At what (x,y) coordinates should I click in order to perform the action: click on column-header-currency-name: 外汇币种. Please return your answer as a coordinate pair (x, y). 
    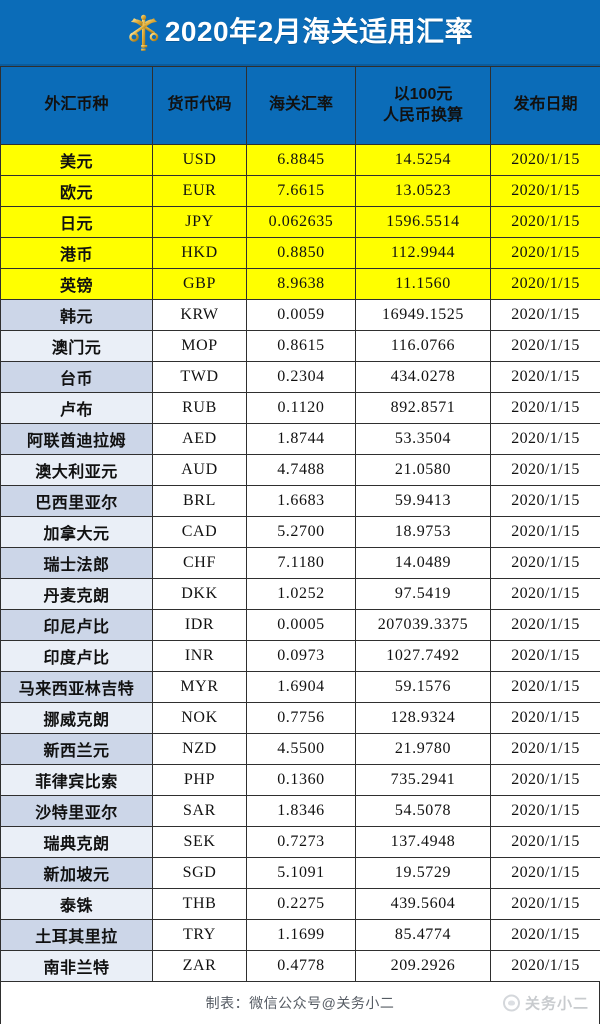
    Looking at the image, I should click on (76, 105).